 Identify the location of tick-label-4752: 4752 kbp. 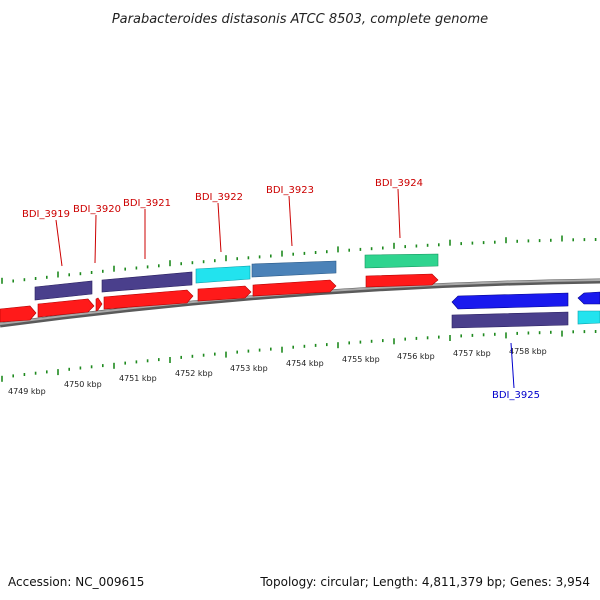
(194, 373).